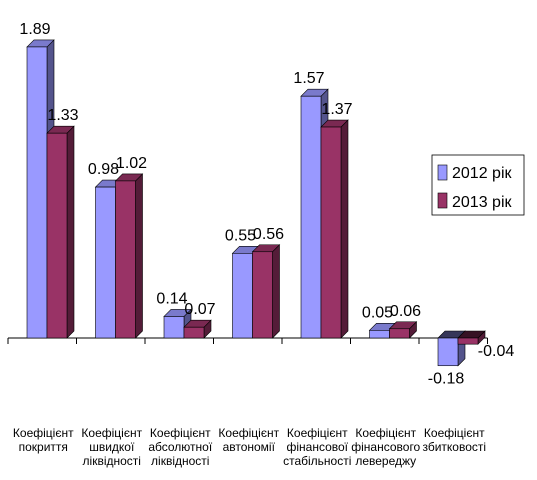 This screenshot has height=480, width=537. I want to click on data-label: 0.14, so click(171, 298).